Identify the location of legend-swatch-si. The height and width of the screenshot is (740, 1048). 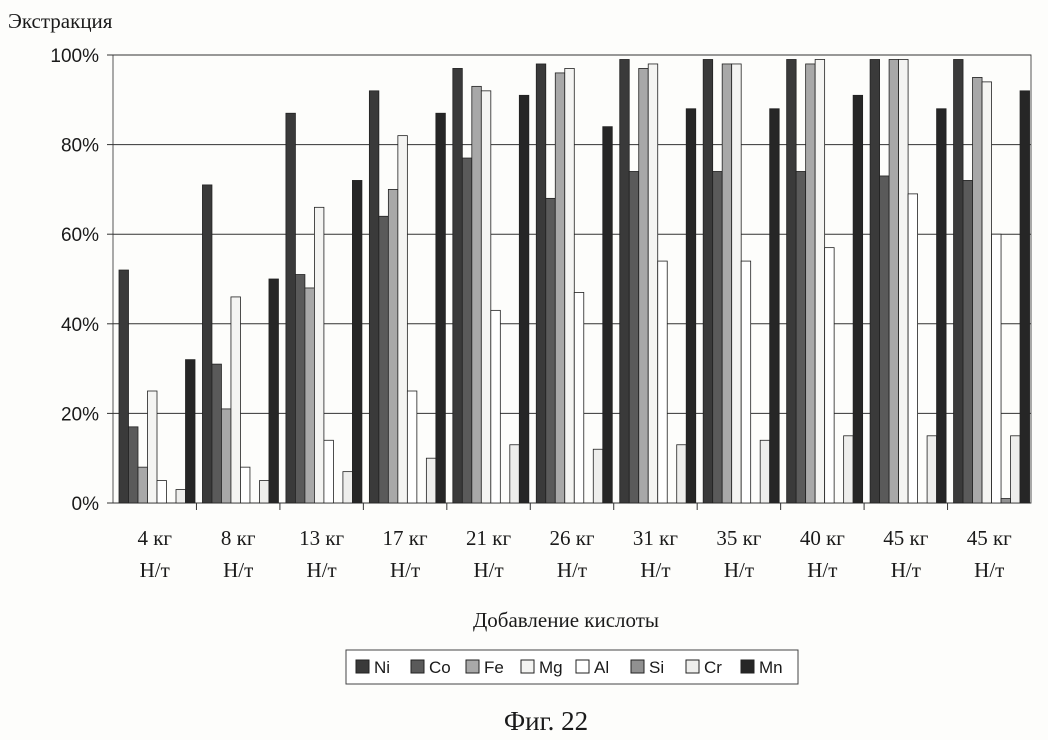
(637, 666).